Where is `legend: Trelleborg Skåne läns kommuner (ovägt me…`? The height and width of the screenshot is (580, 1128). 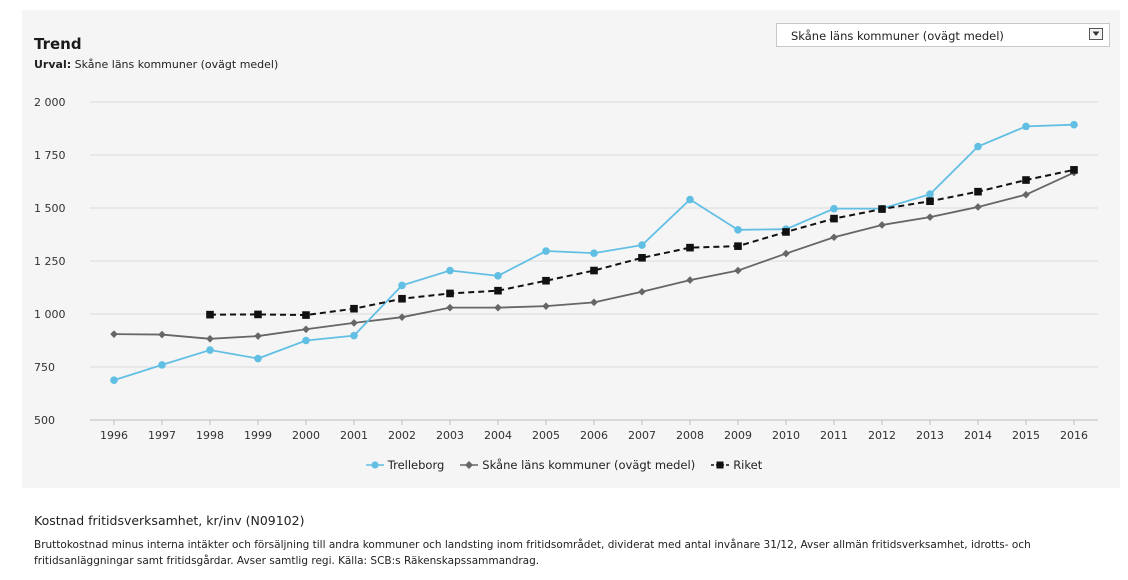
legend: Trelleborg Skåne läns kommuner (ovägt me… is located at coordinates (564, 465).